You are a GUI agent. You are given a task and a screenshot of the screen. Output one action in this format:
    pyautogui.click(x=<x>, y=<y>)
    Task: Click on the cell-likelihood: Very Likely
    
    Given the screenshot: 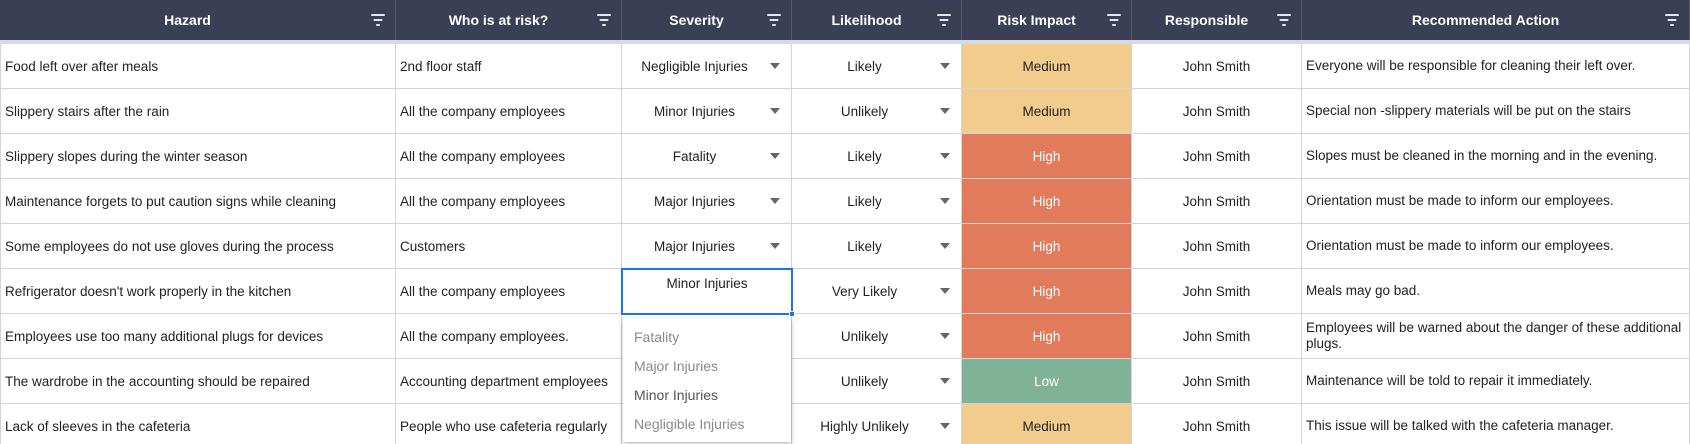 What is the action you would take?
    pyautogui.click(x=877, y=291)
    